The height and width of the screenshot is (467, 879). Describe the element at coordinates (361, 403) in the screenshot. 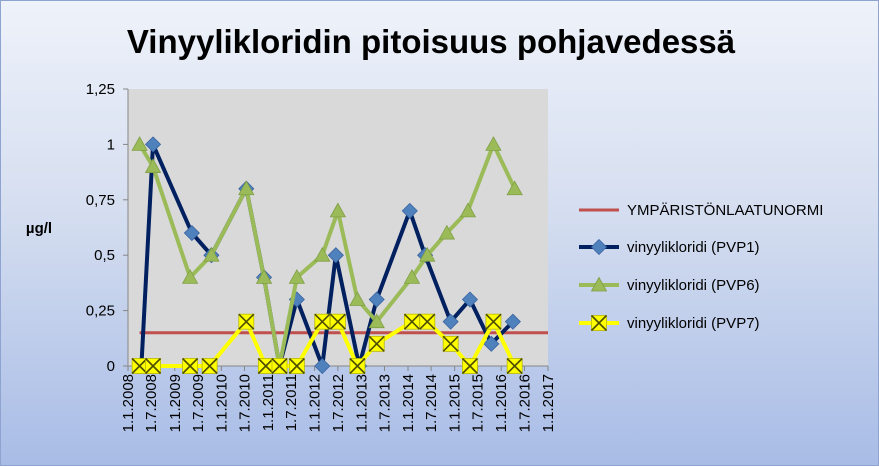

I see `x-tick-label: 1.1.2013` at that location.